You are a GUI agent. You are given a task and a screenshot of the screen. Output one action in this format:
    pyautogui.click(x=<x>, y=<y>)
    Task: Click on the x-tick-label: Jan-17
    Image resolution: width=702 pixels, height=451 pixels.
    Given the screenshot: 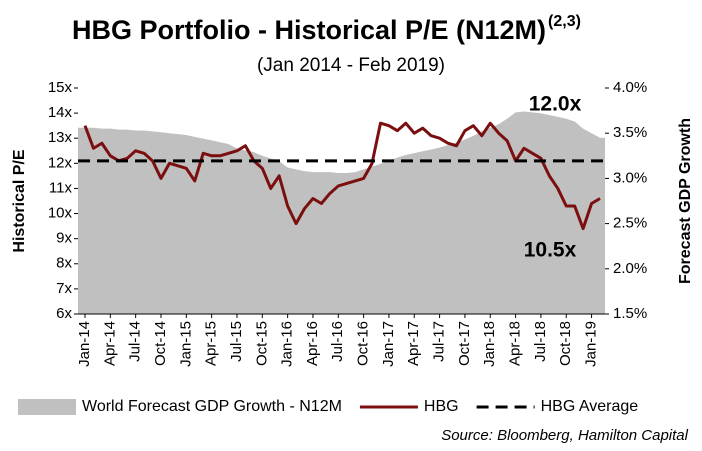 What is the action you would take?
    pyautogui.click(x=388, y=344)
    